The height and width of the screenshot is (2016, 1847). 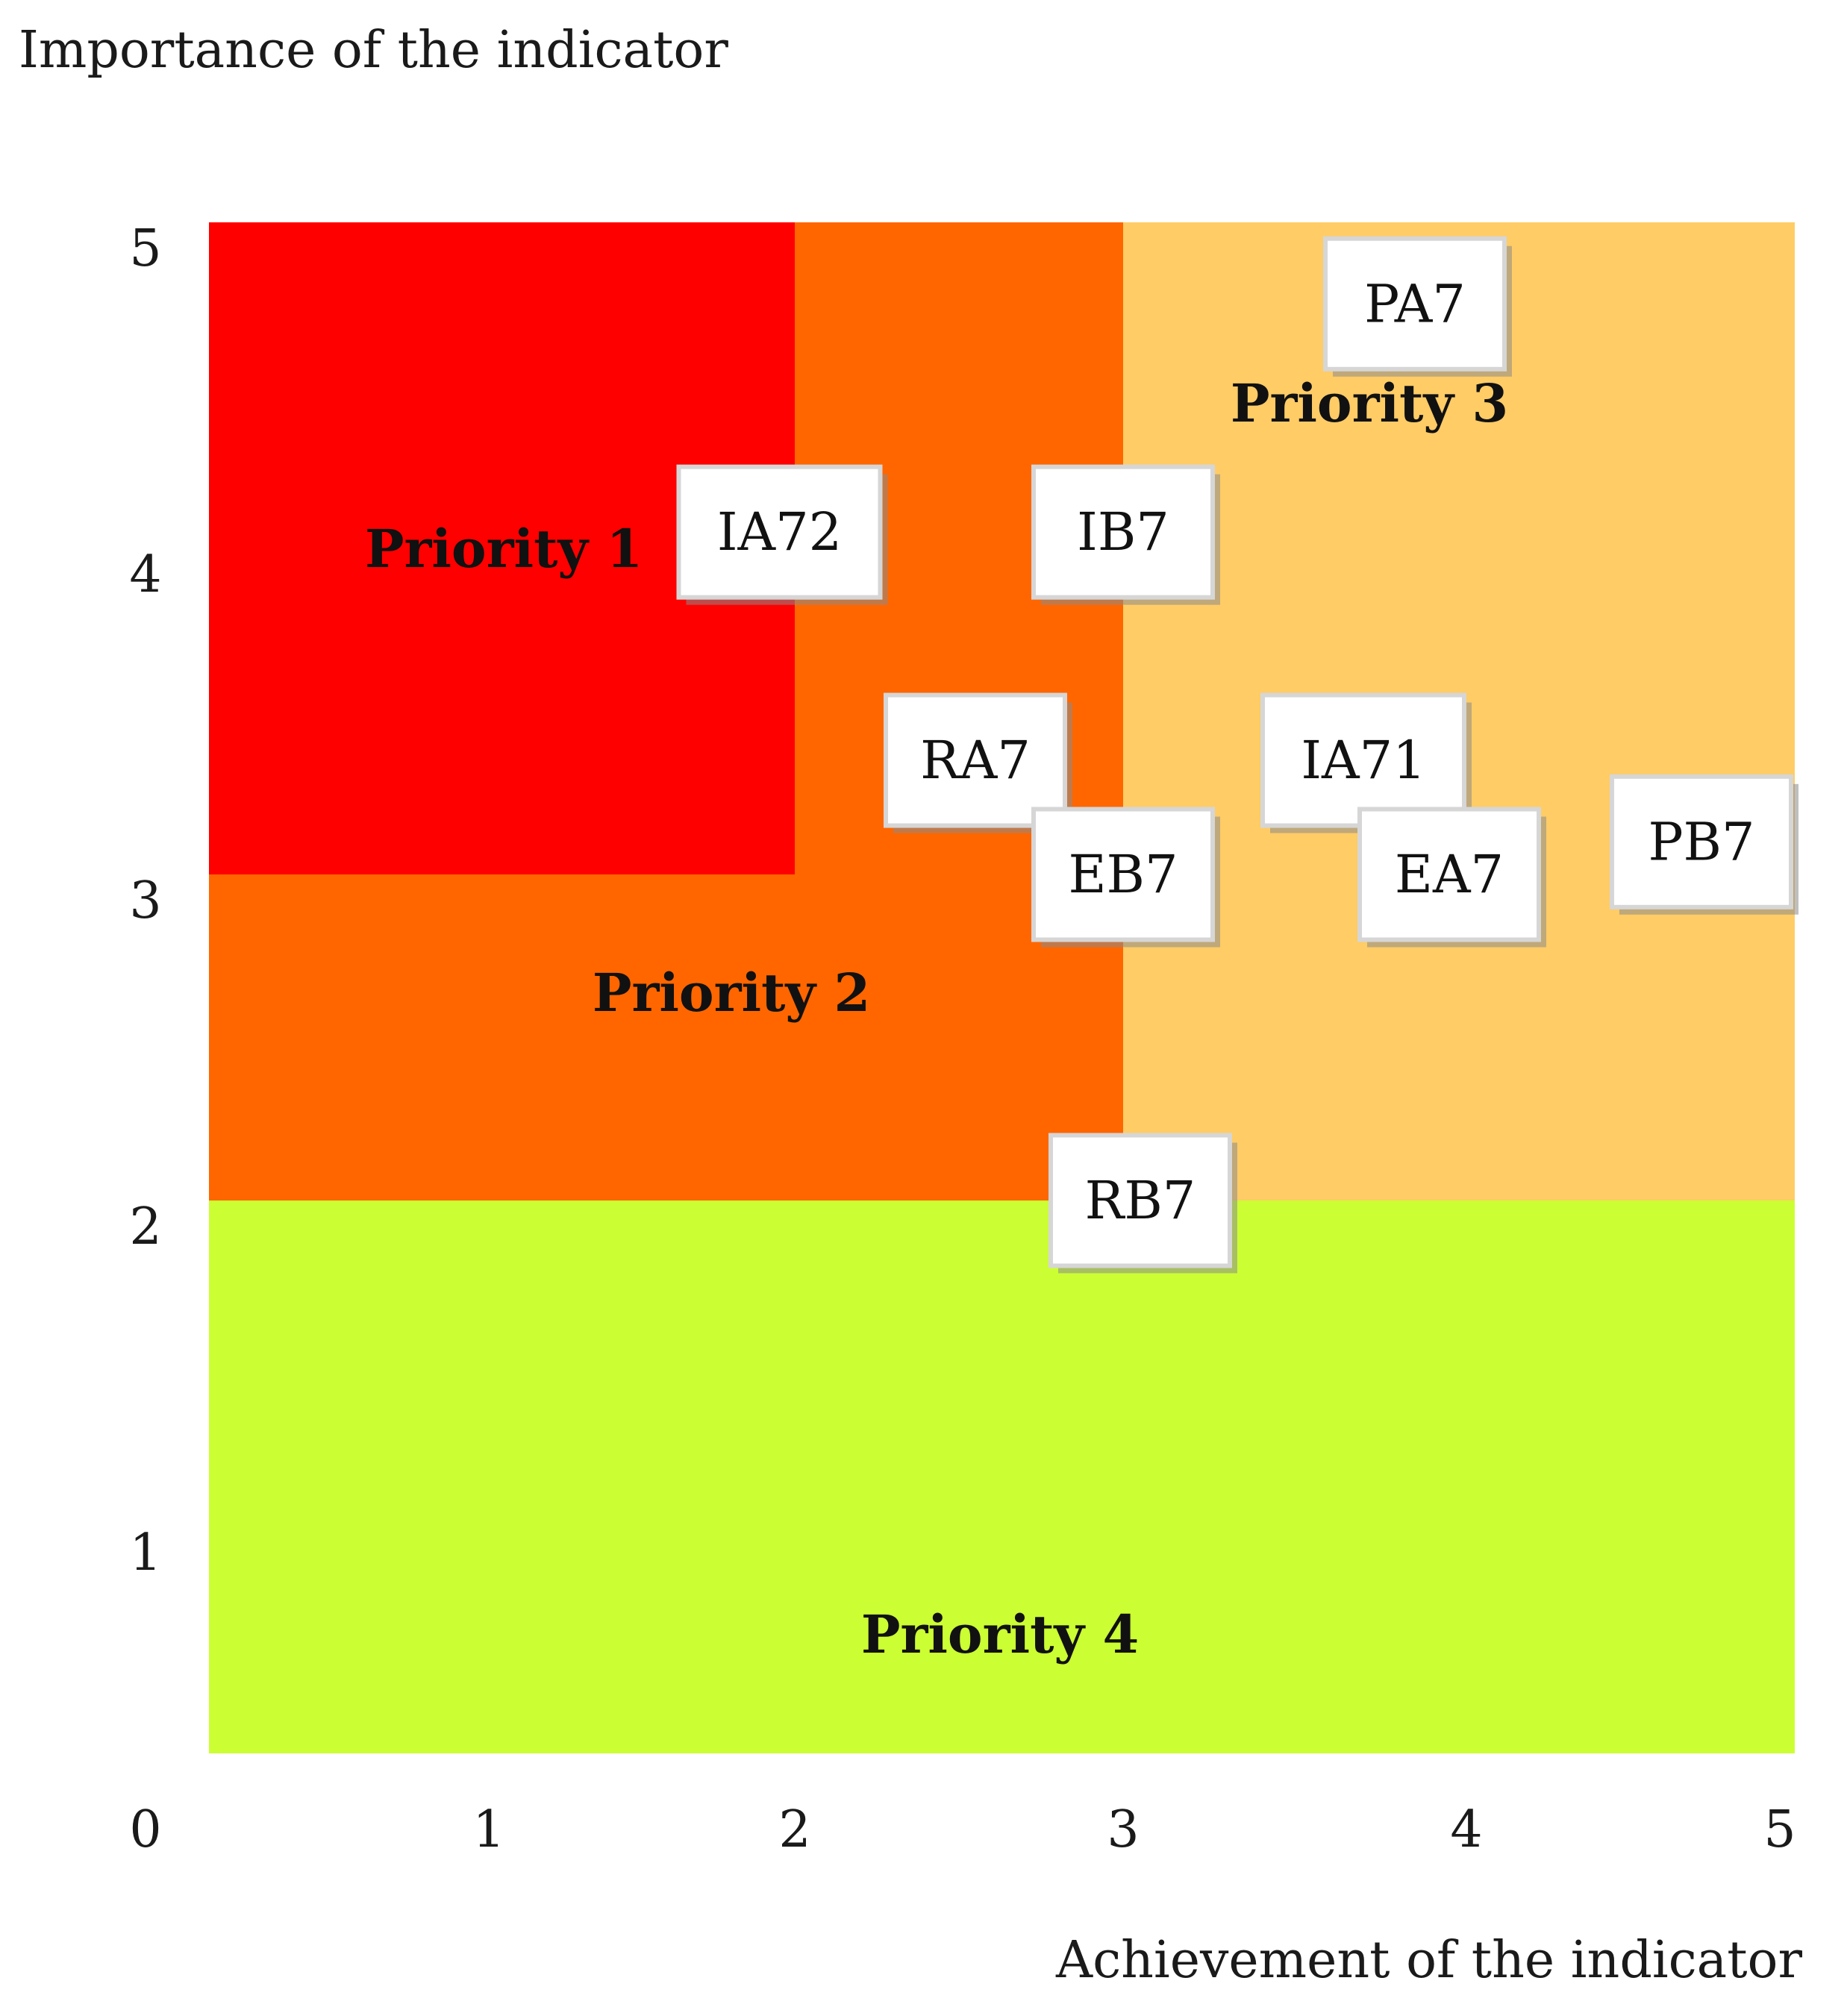 I want to click on point-label: IA71, so click(x=1363, y=760).